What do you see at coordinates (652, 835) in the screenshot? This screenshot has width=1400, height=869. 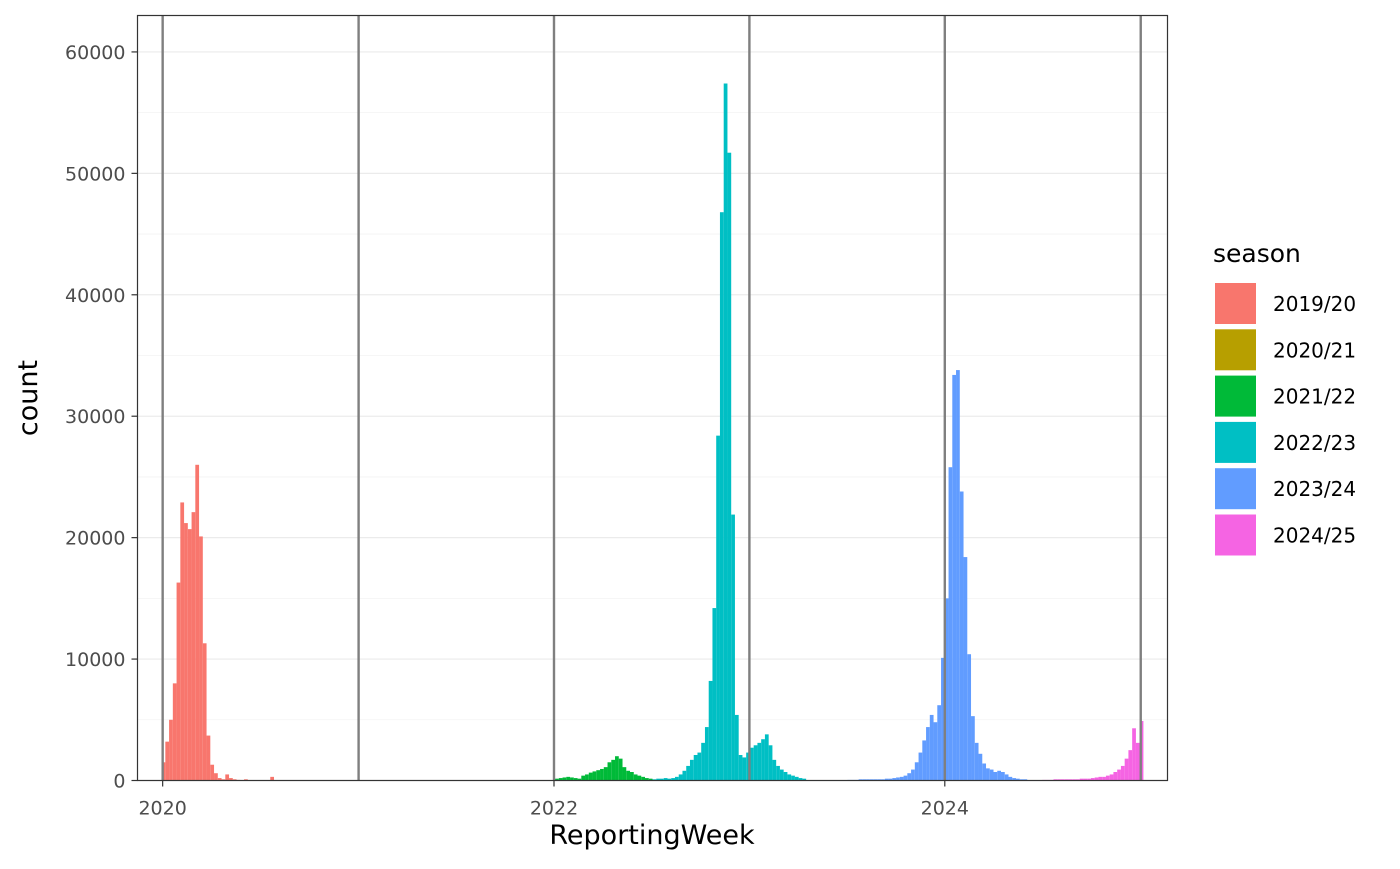 I see `x-axis-title: ReportingWeek` at bounding box center [652, 835].